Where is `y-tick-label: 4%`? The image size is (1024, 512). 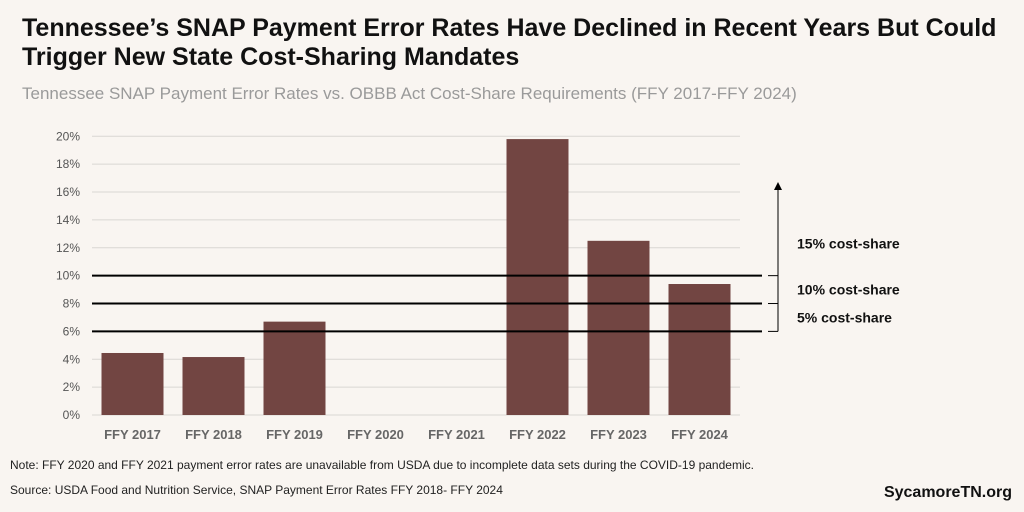
y-tick-label: 4% is located at coordinates (72, 359).